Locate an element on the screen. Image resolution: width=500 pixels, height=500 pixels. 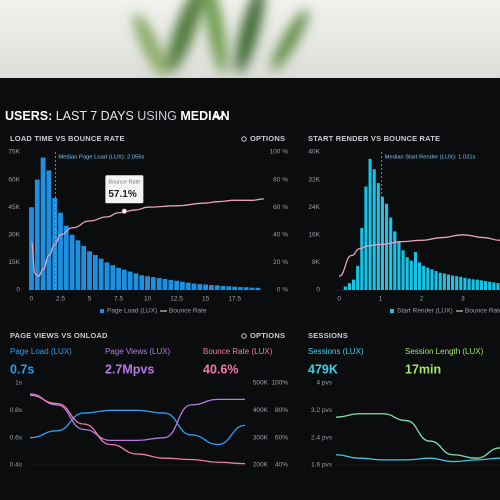
header-part: MEDIAN is located at coordinates (204, 116).